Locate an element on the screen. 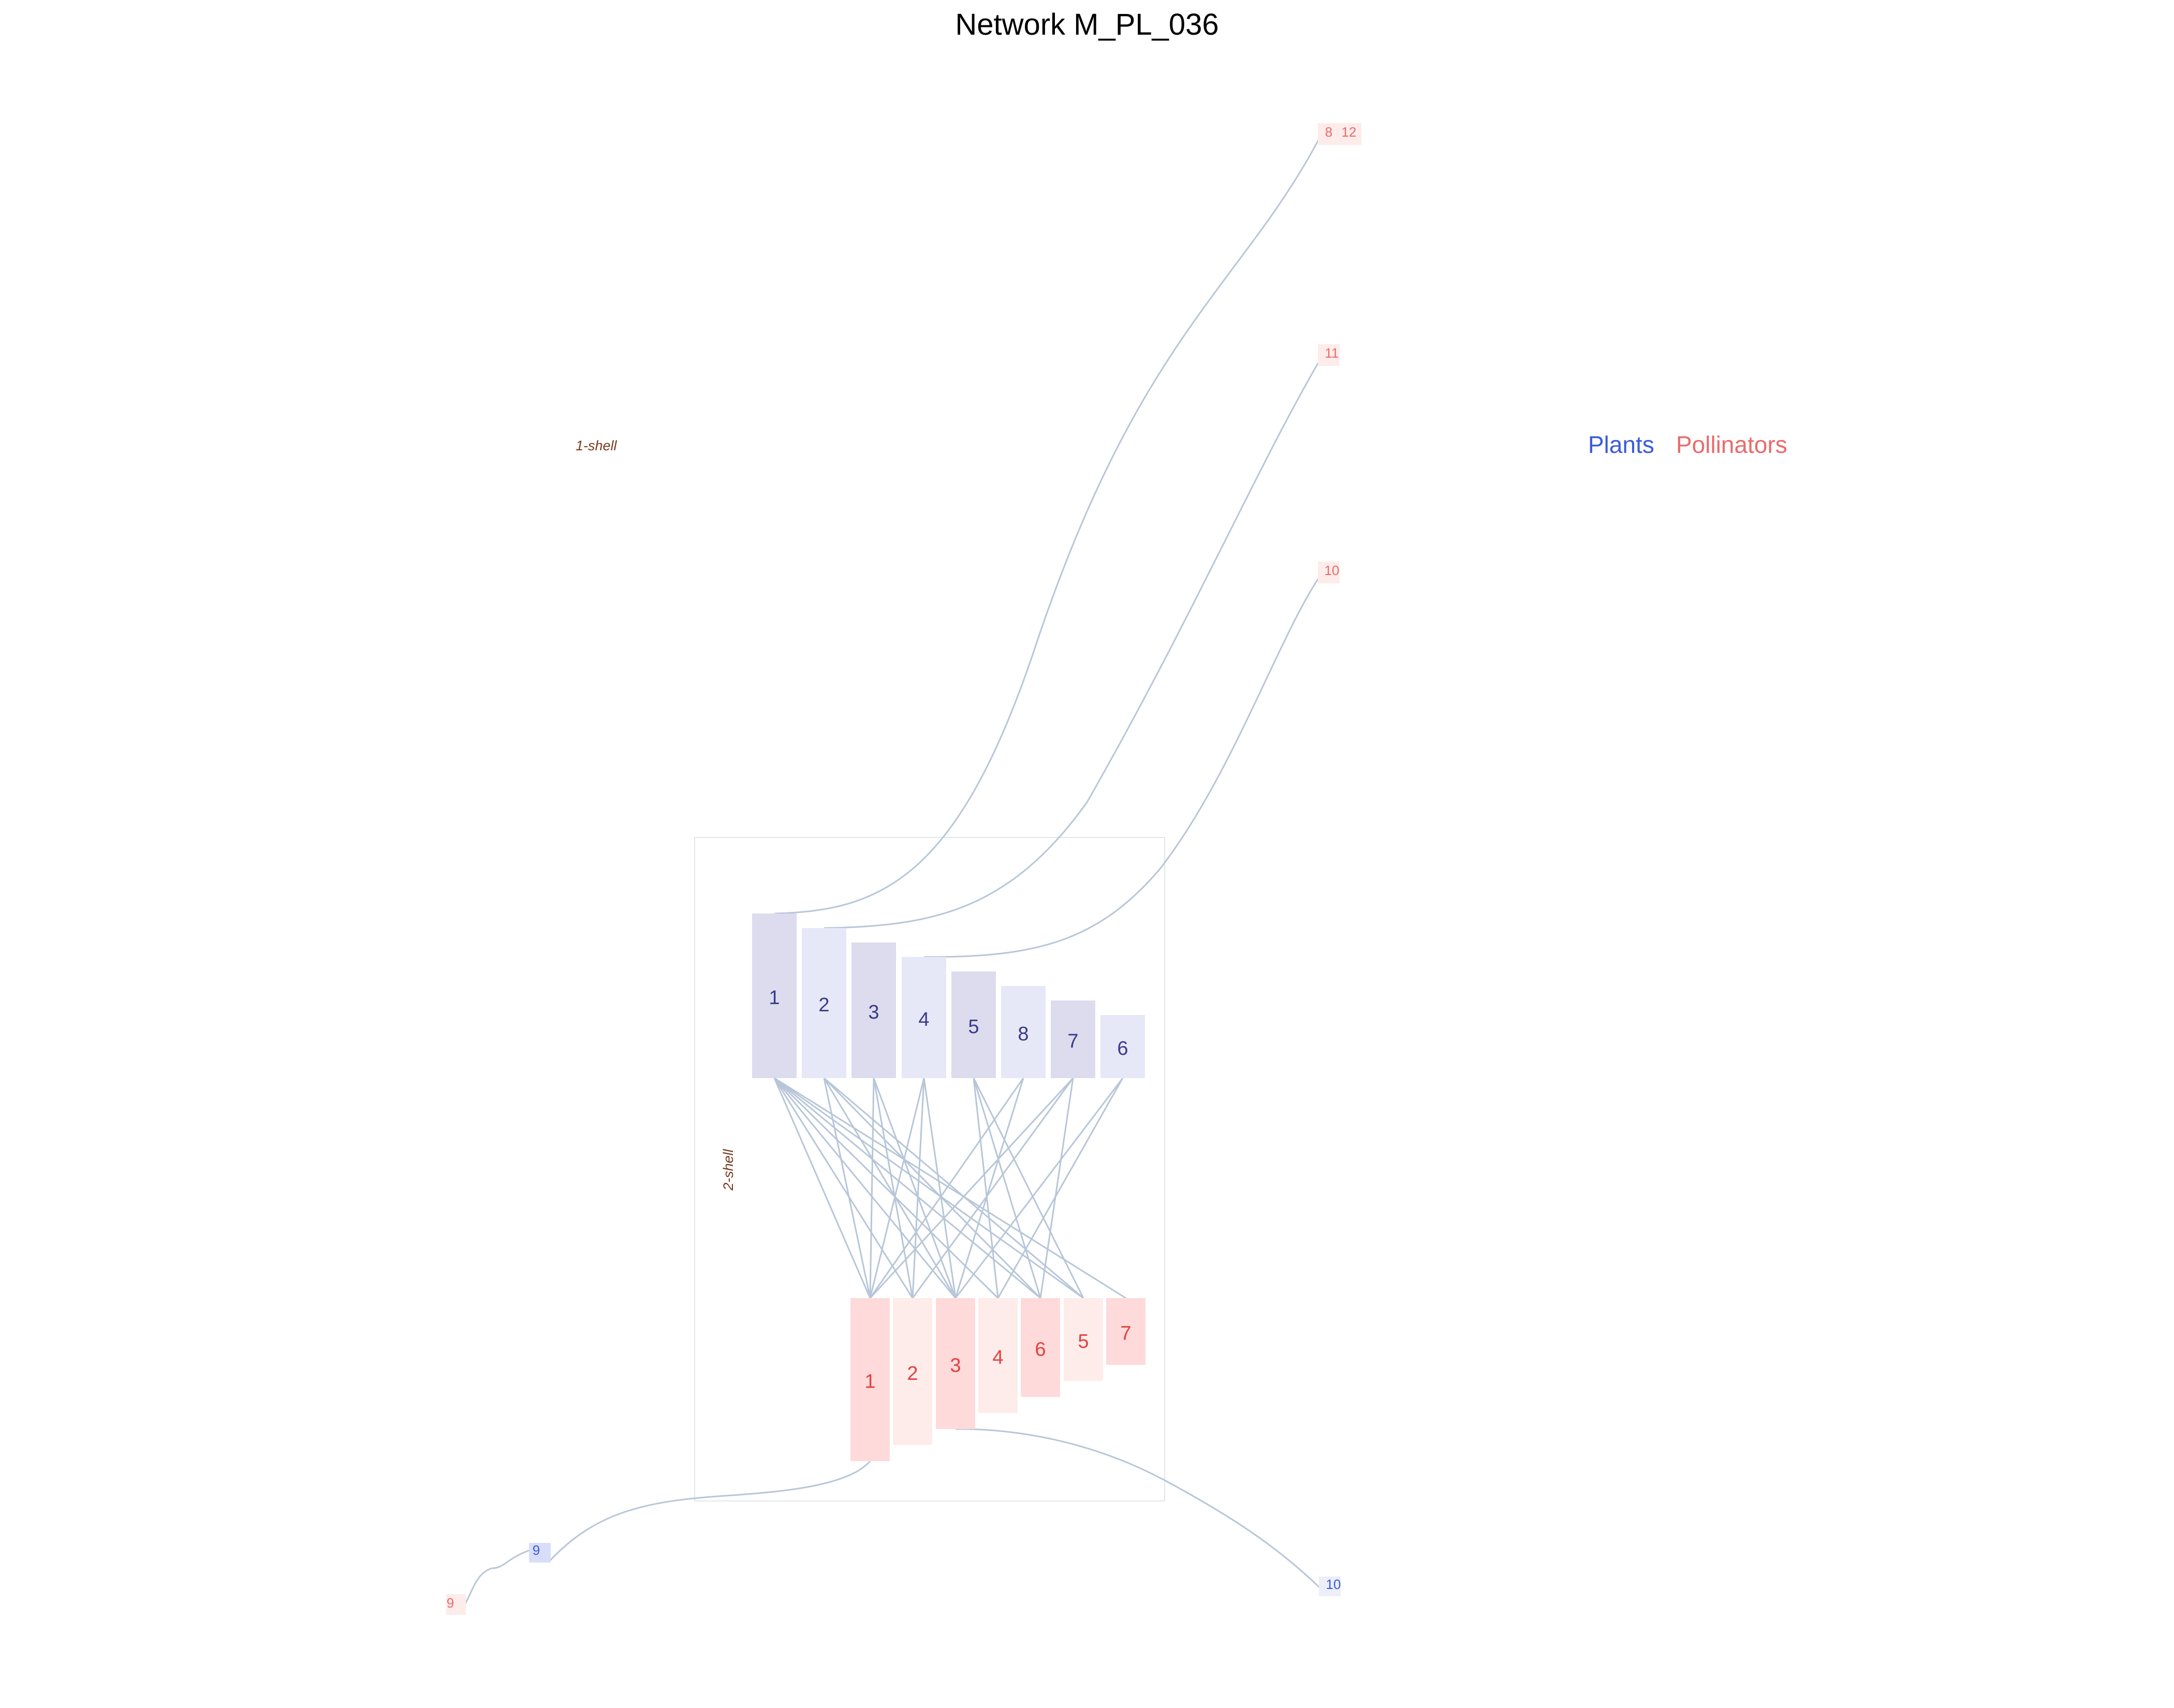  pollinator-label-7: 7 is located at coordinates (1125, 1334).